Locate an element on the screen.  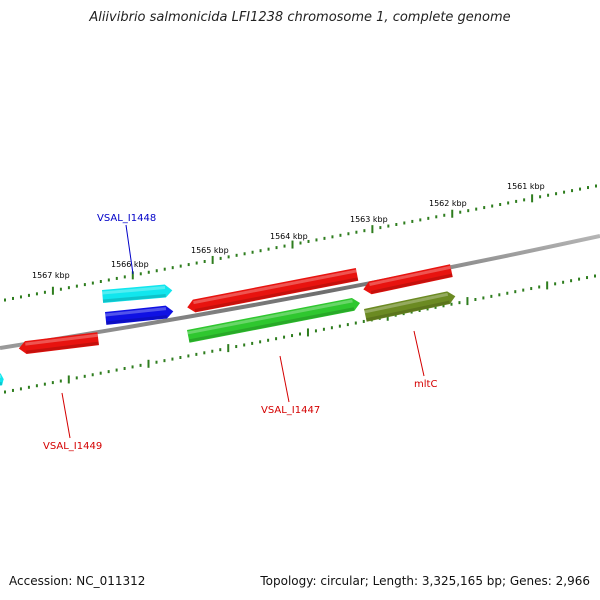
gene-label-mltc: mltC is located at coordinates (425, 384).